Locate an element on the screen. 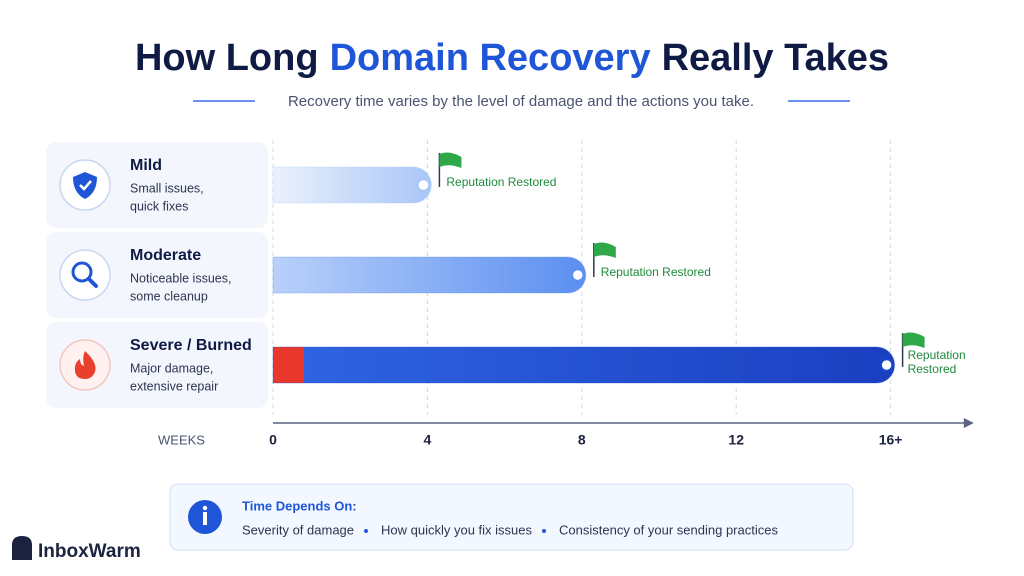  info-box is located at coordinates (511, 517).